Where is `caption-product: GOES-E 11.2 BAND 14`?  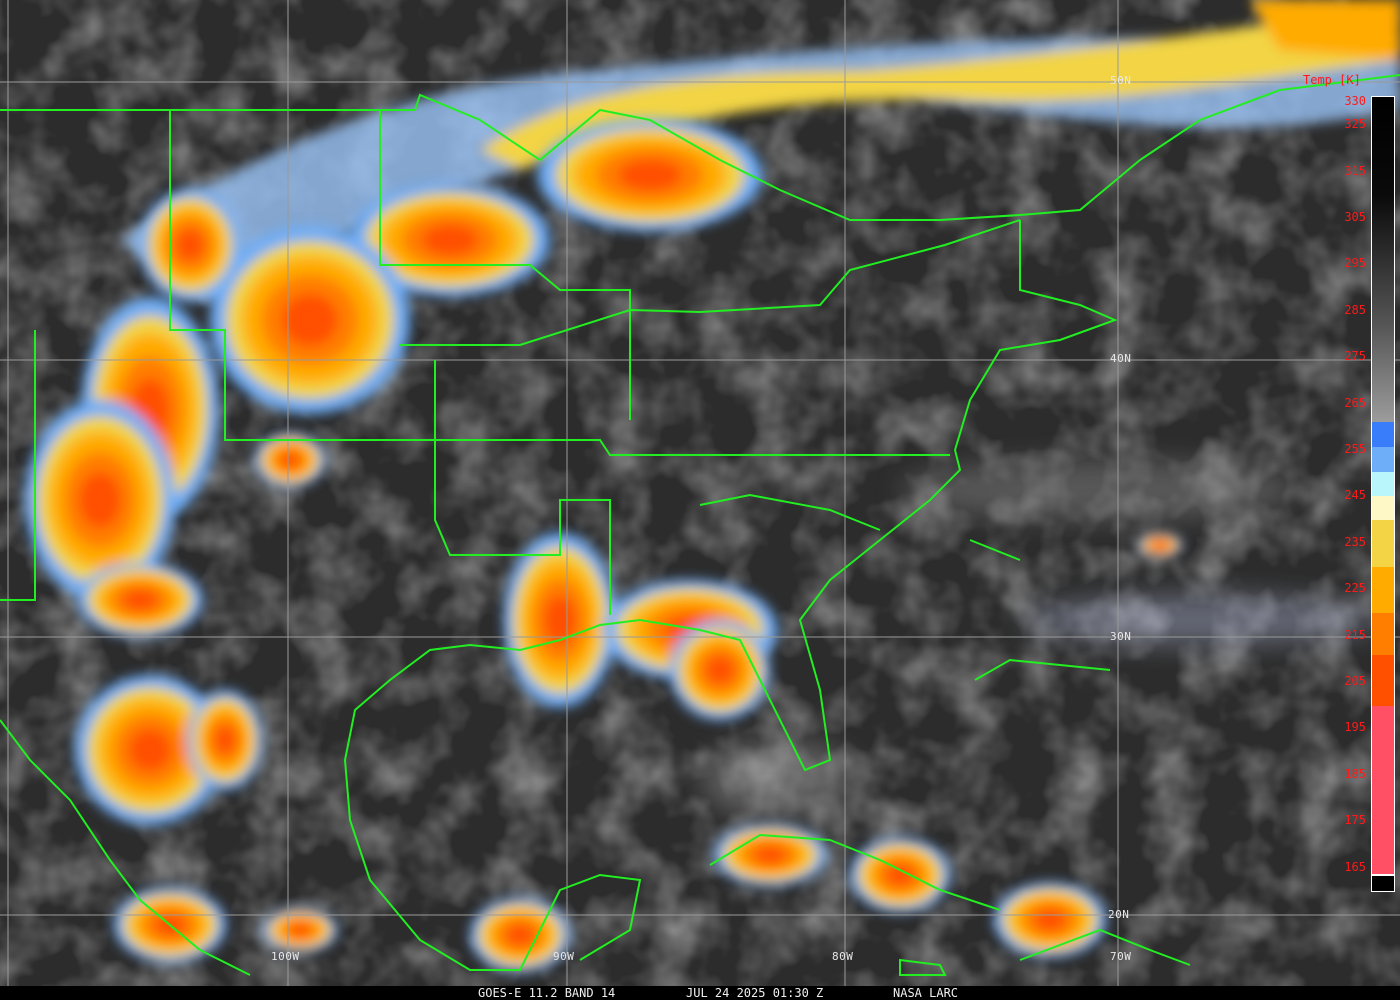 caption-product: GOES-E 11.2 BAND 14 is located at coordinates (547, 993).